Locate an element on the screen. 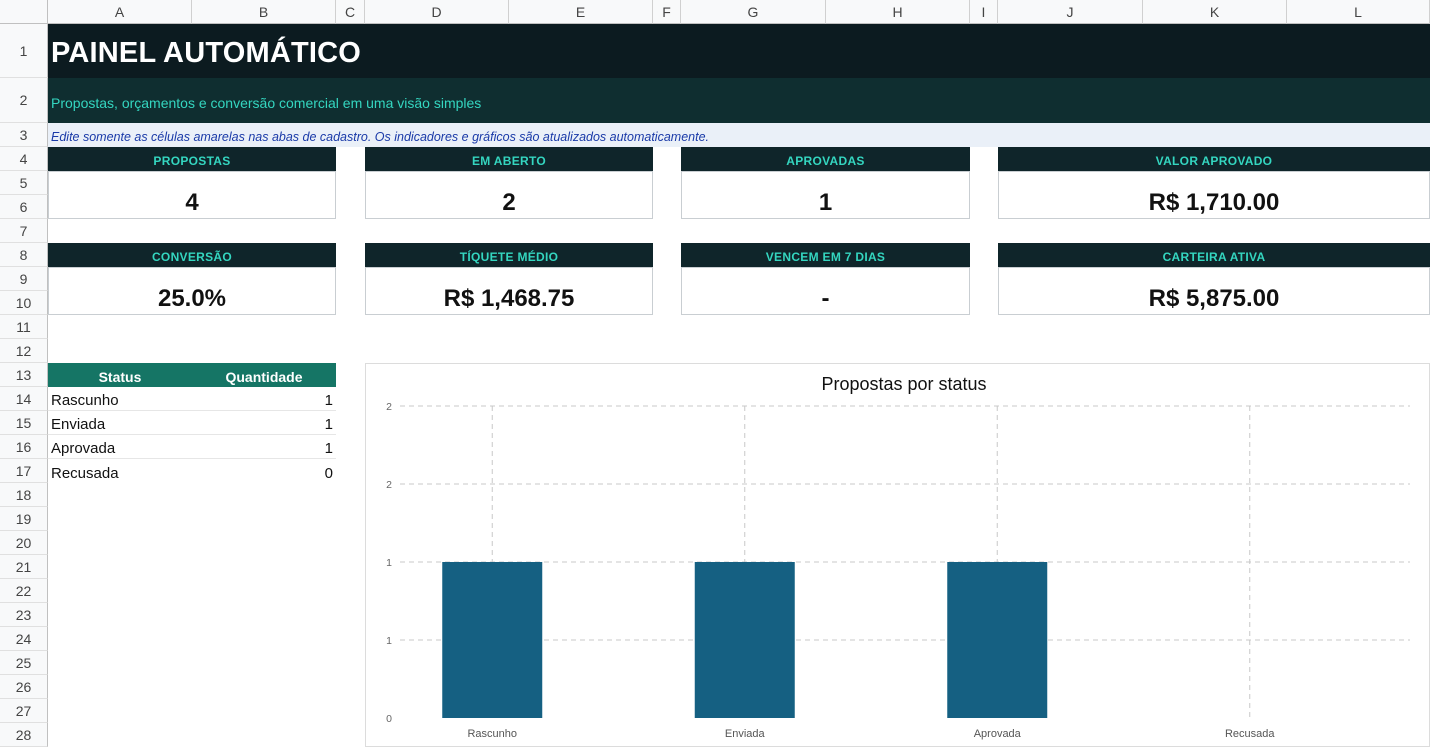  column-header: B is located at coordinates (264, 12).